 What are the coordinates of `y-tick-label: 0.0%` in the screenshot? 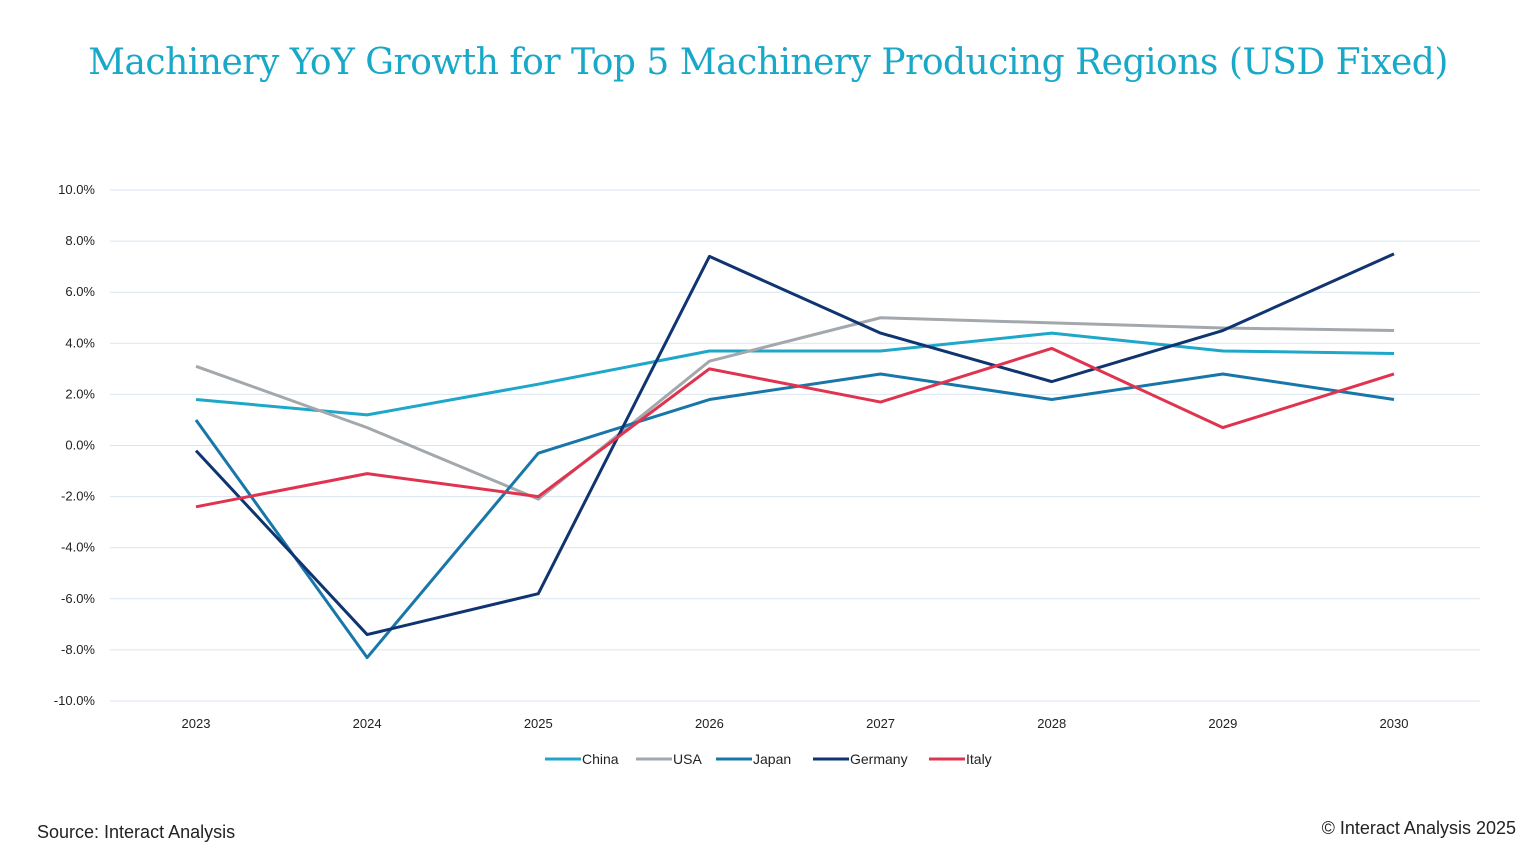 It's located at (80, 445).